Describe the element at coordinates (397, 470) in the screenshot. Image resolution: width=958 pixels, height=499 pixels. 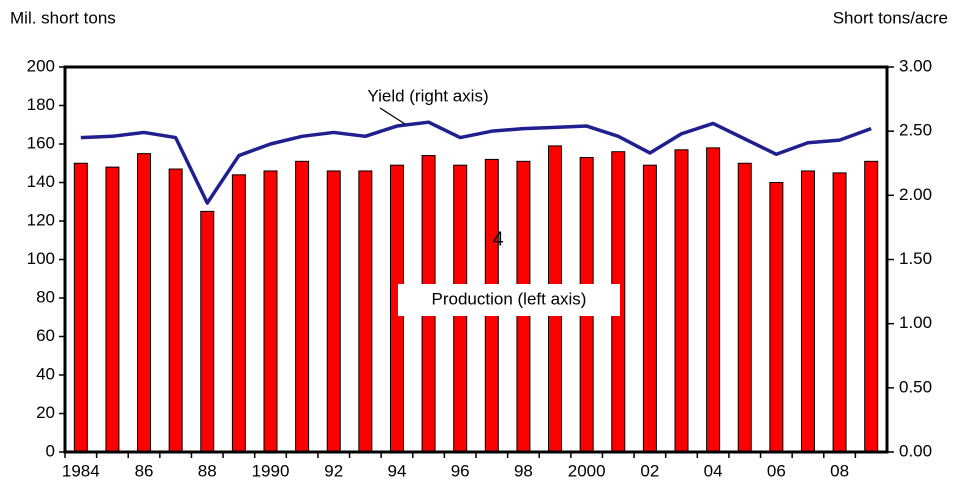
I see `x-tick-label: 94` at that location.